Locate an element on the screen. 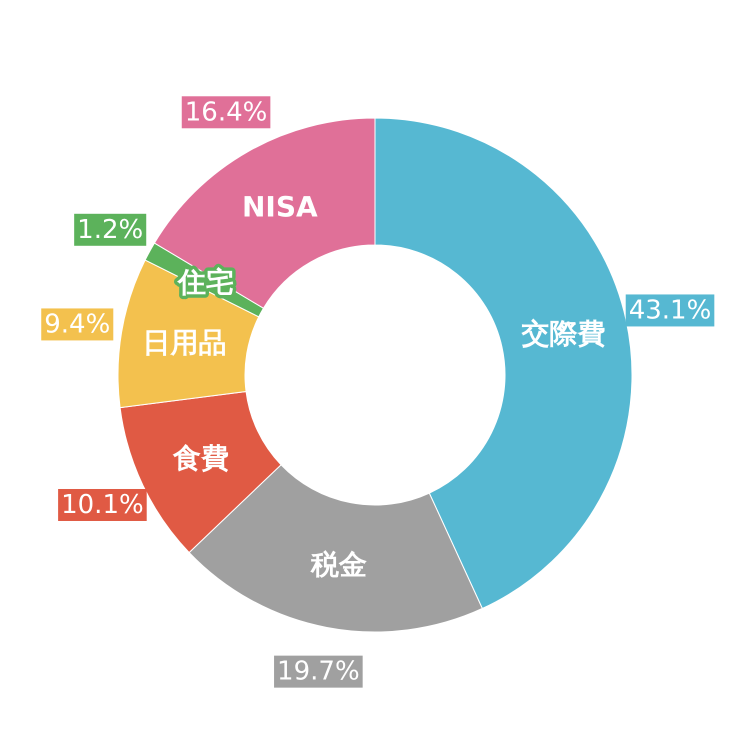  slice-label: NISA is located at coordinates (280, 207).